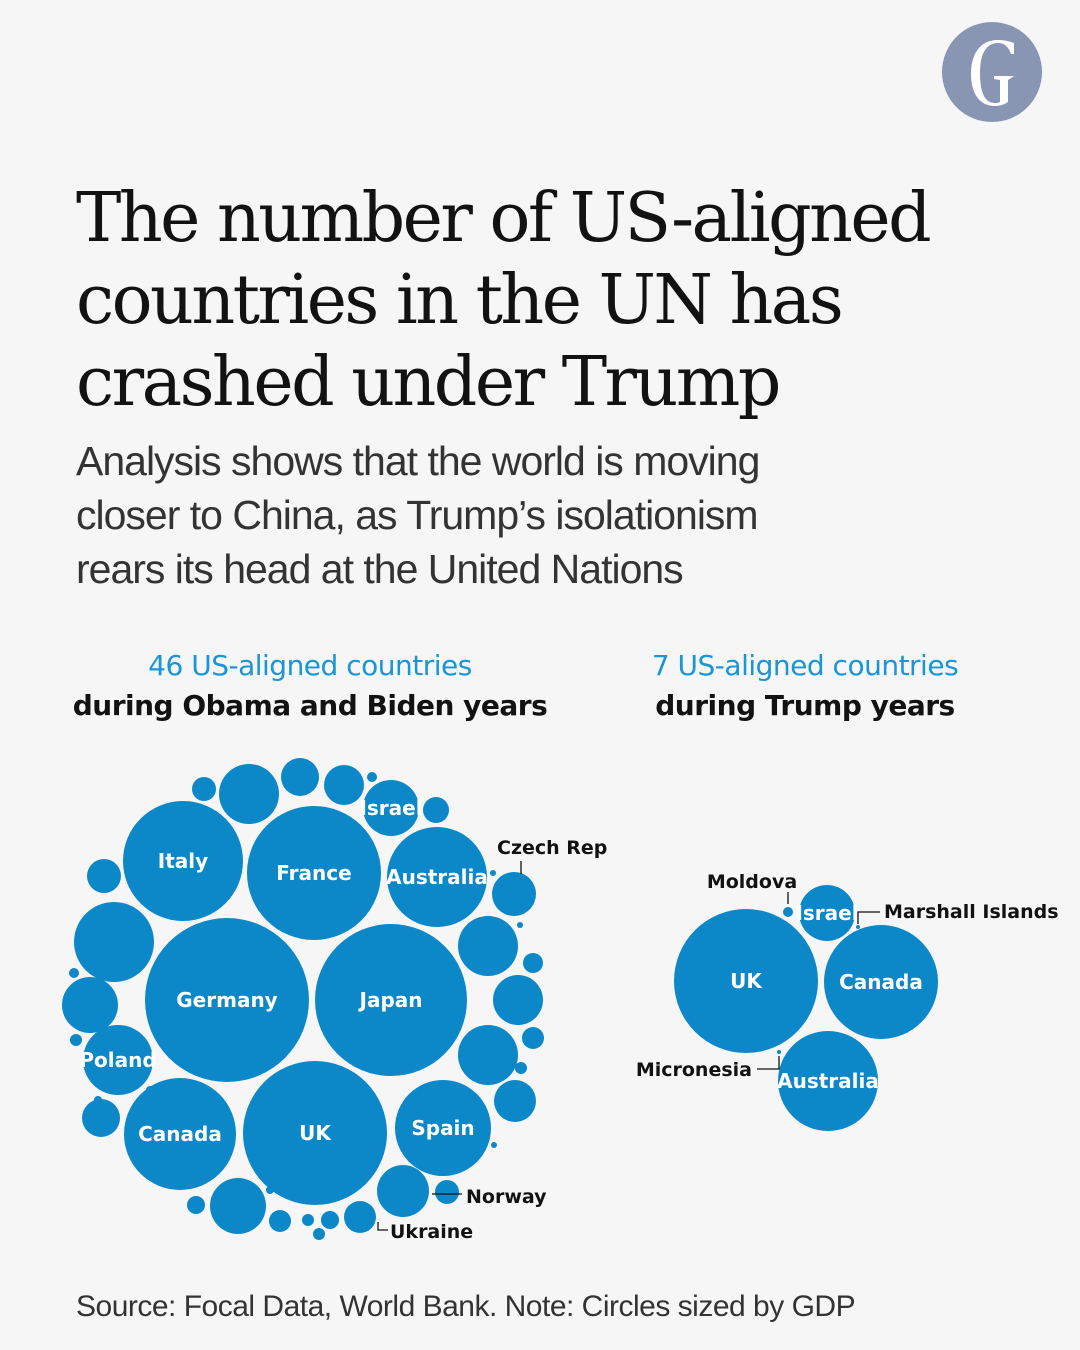 This screenshot has height=1350, width=1080. Describe the element at coordinates (431, 1232) in the screenshot. I see `label-ukraine: Ukraine` at that location.